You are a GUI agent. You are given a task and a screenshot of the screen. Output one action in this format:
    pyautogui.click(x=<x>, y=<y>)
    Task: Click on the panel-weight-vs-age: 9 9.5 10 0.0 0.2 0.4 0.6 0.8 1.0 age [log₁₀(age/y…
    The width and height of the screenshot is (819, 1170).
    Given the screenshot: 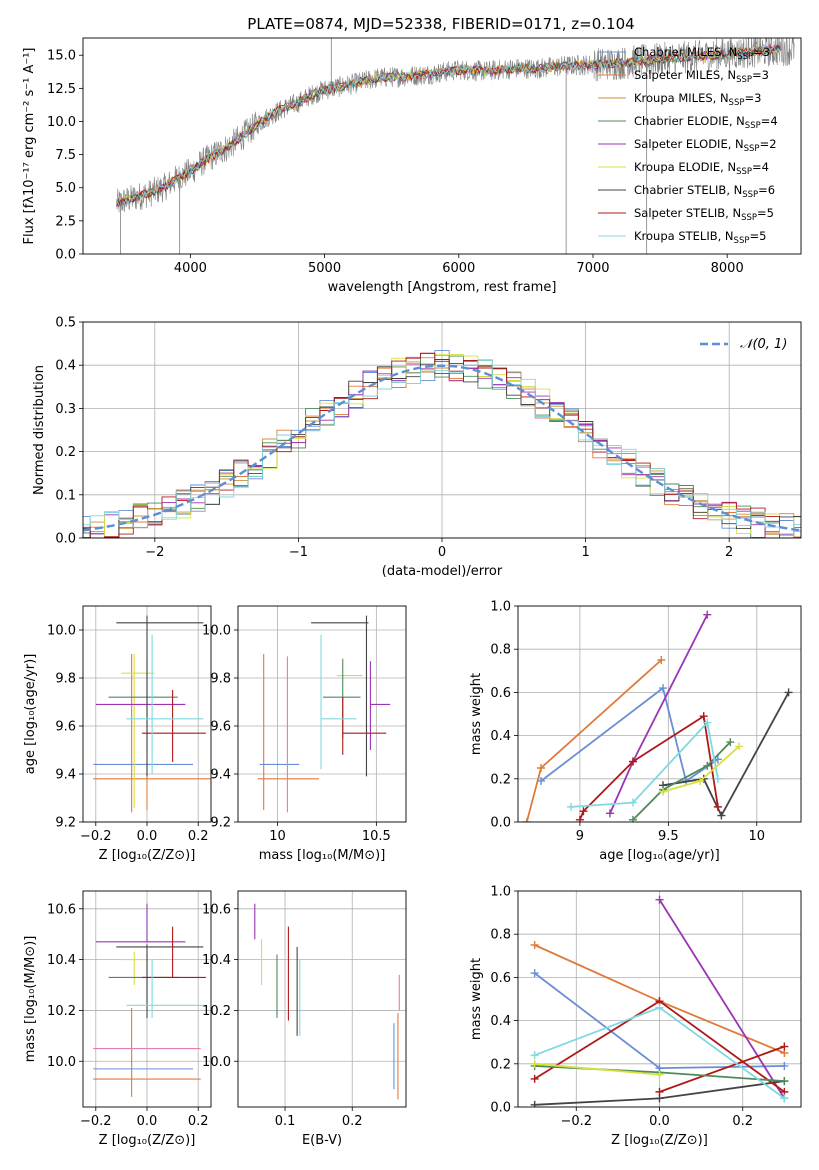 What is the action you would take?
    pyautogui.click(x=635, y=731)
    